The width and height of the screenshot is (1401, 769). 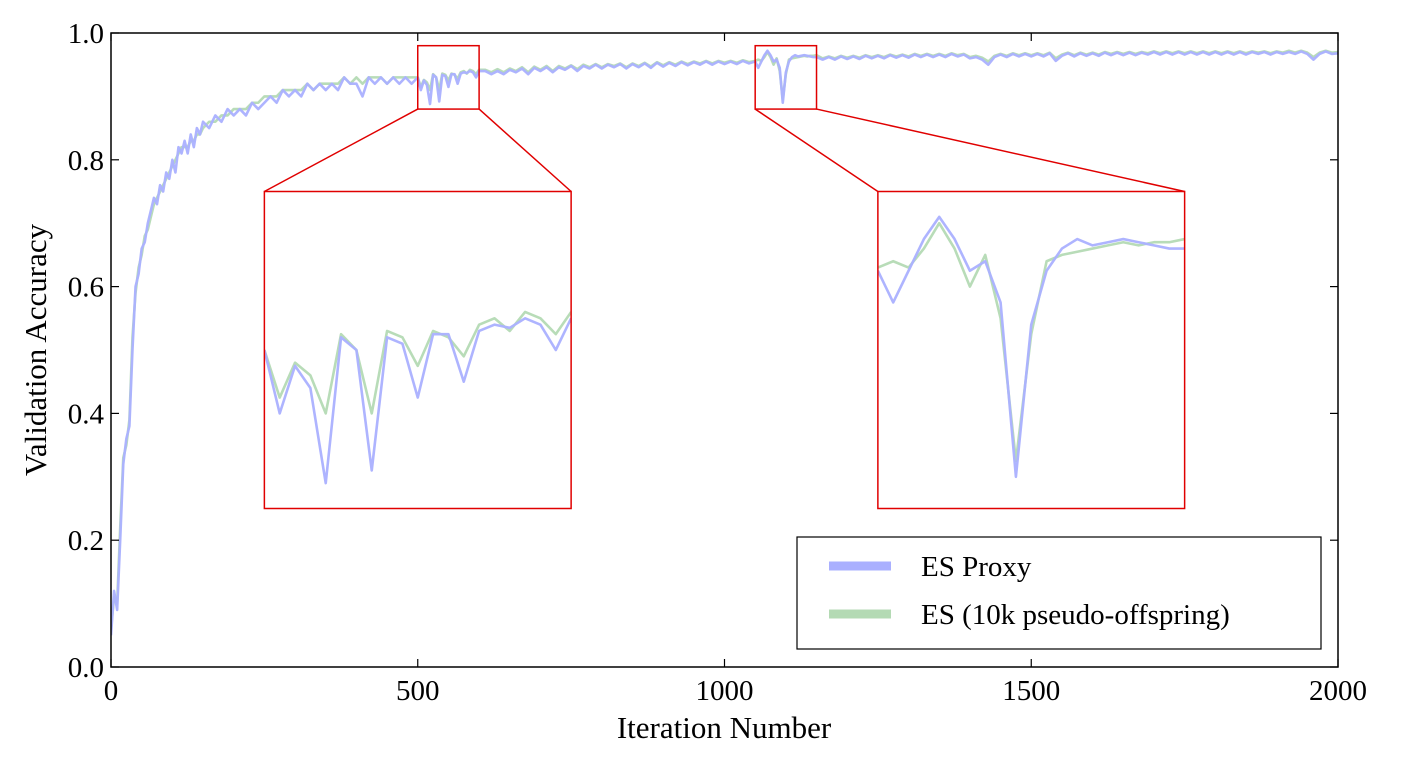 I want to click on inset-left-box, so click(x=417, y=350).